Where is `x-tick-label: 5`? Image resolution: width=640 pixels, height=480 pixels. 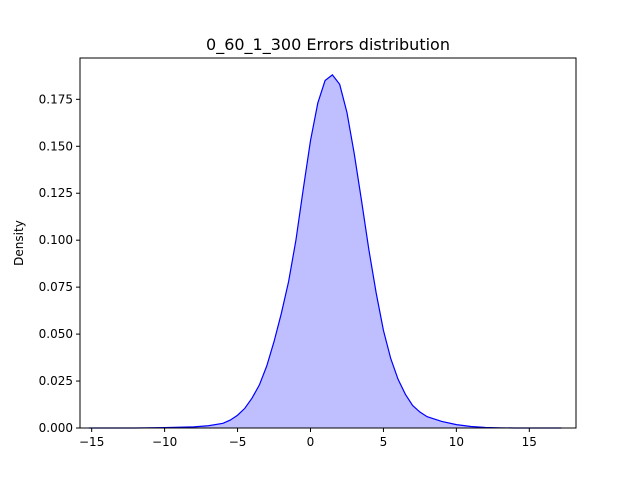
x-tick-label: 5 is located at coordinates (384, 442).